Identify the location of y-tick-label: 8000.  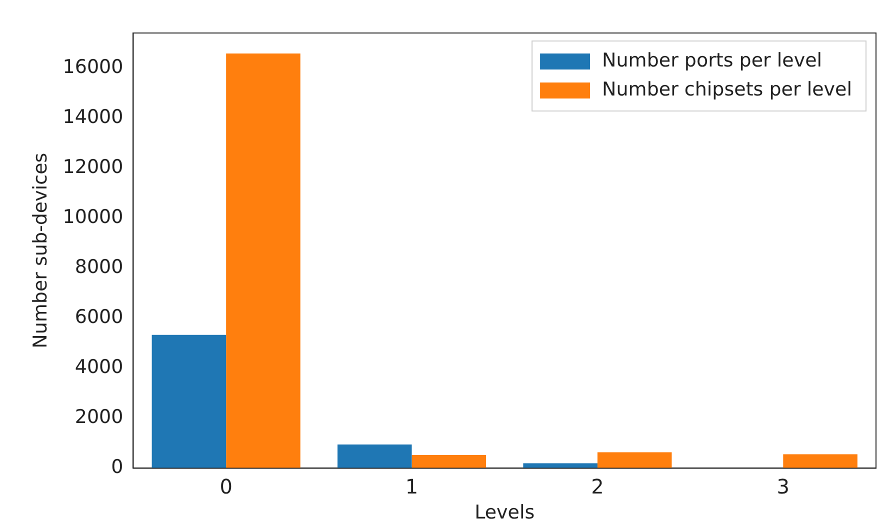
(99, 267).